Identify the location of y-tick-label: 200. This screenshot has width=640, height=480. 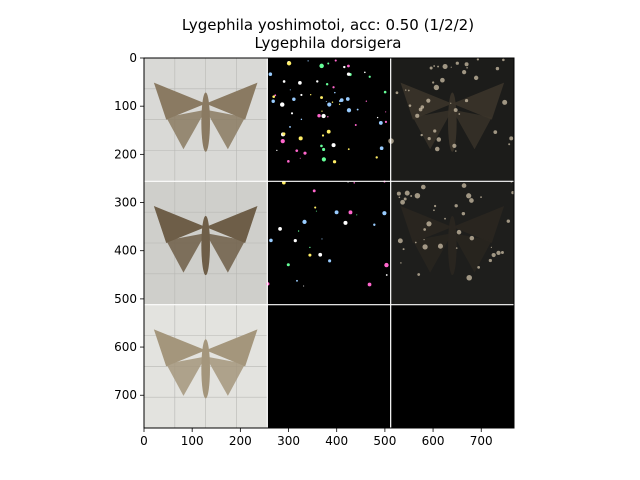
(125, 154).